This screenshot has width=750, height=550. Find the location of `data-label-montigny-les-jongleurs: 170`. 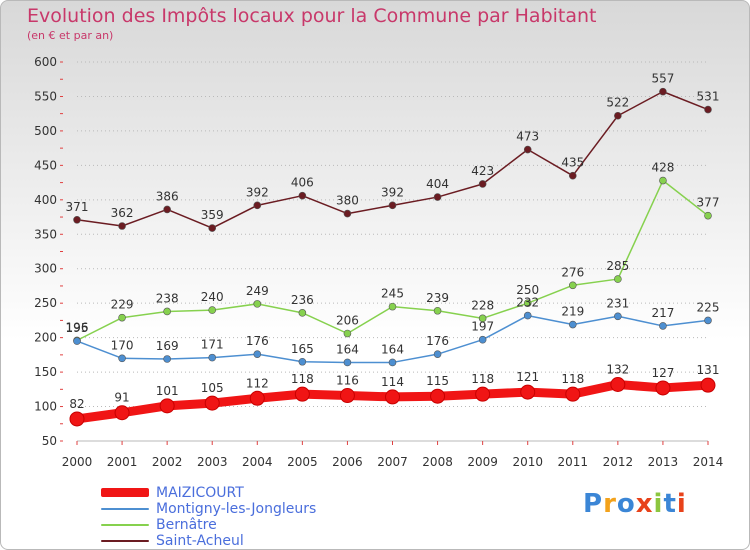

data-label-montigny-les-jongleurs: 170 is located at coordinates (122, 345).